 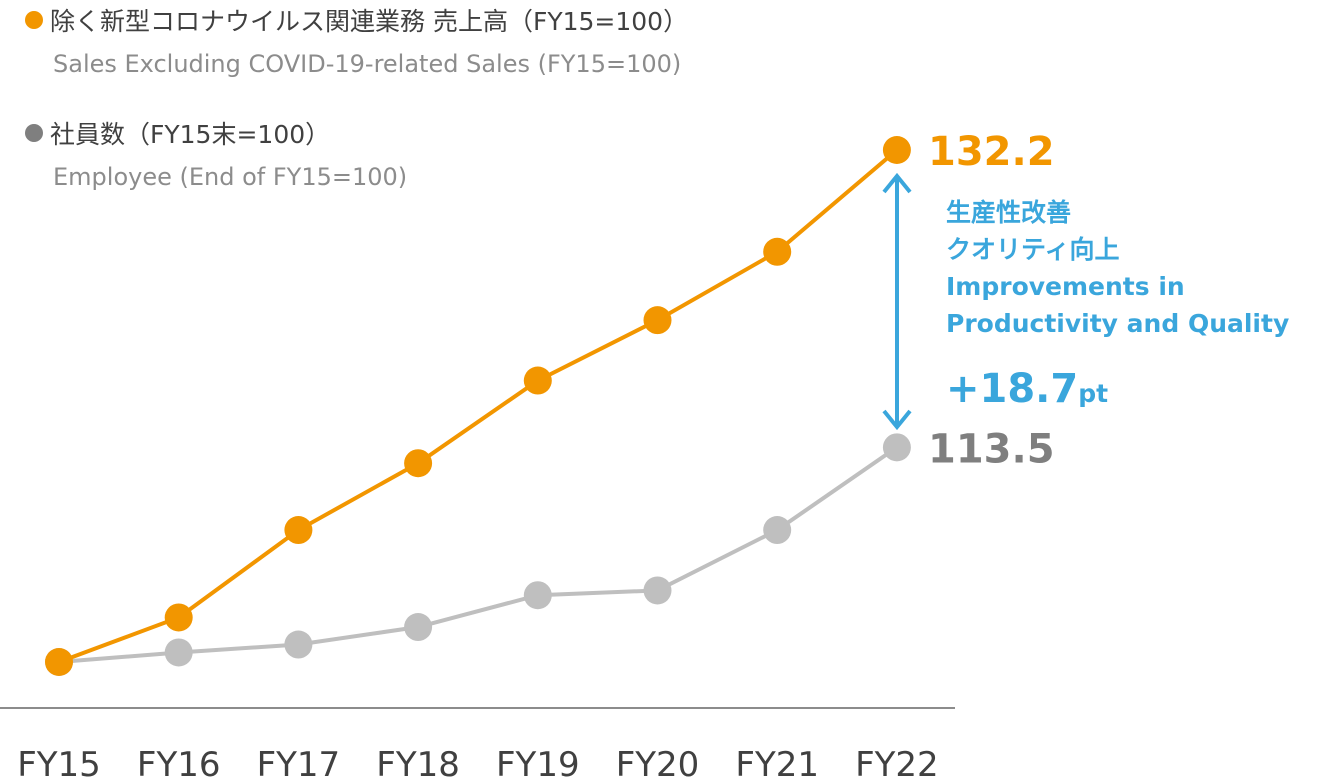 I want to click on difference-label: +18.7pt, so click(x=1027, y=389).